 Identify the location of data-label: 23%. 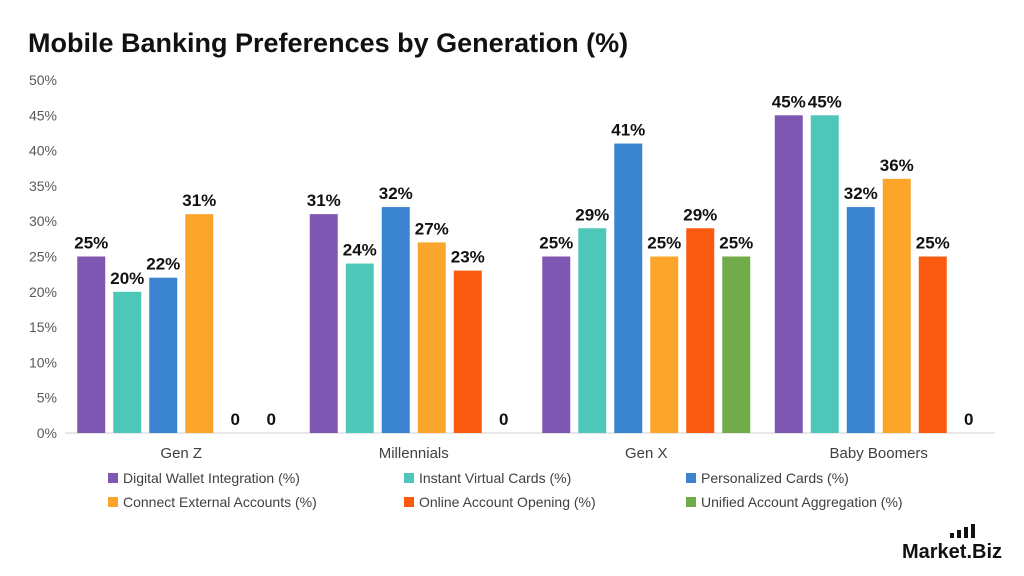
(468, 257).